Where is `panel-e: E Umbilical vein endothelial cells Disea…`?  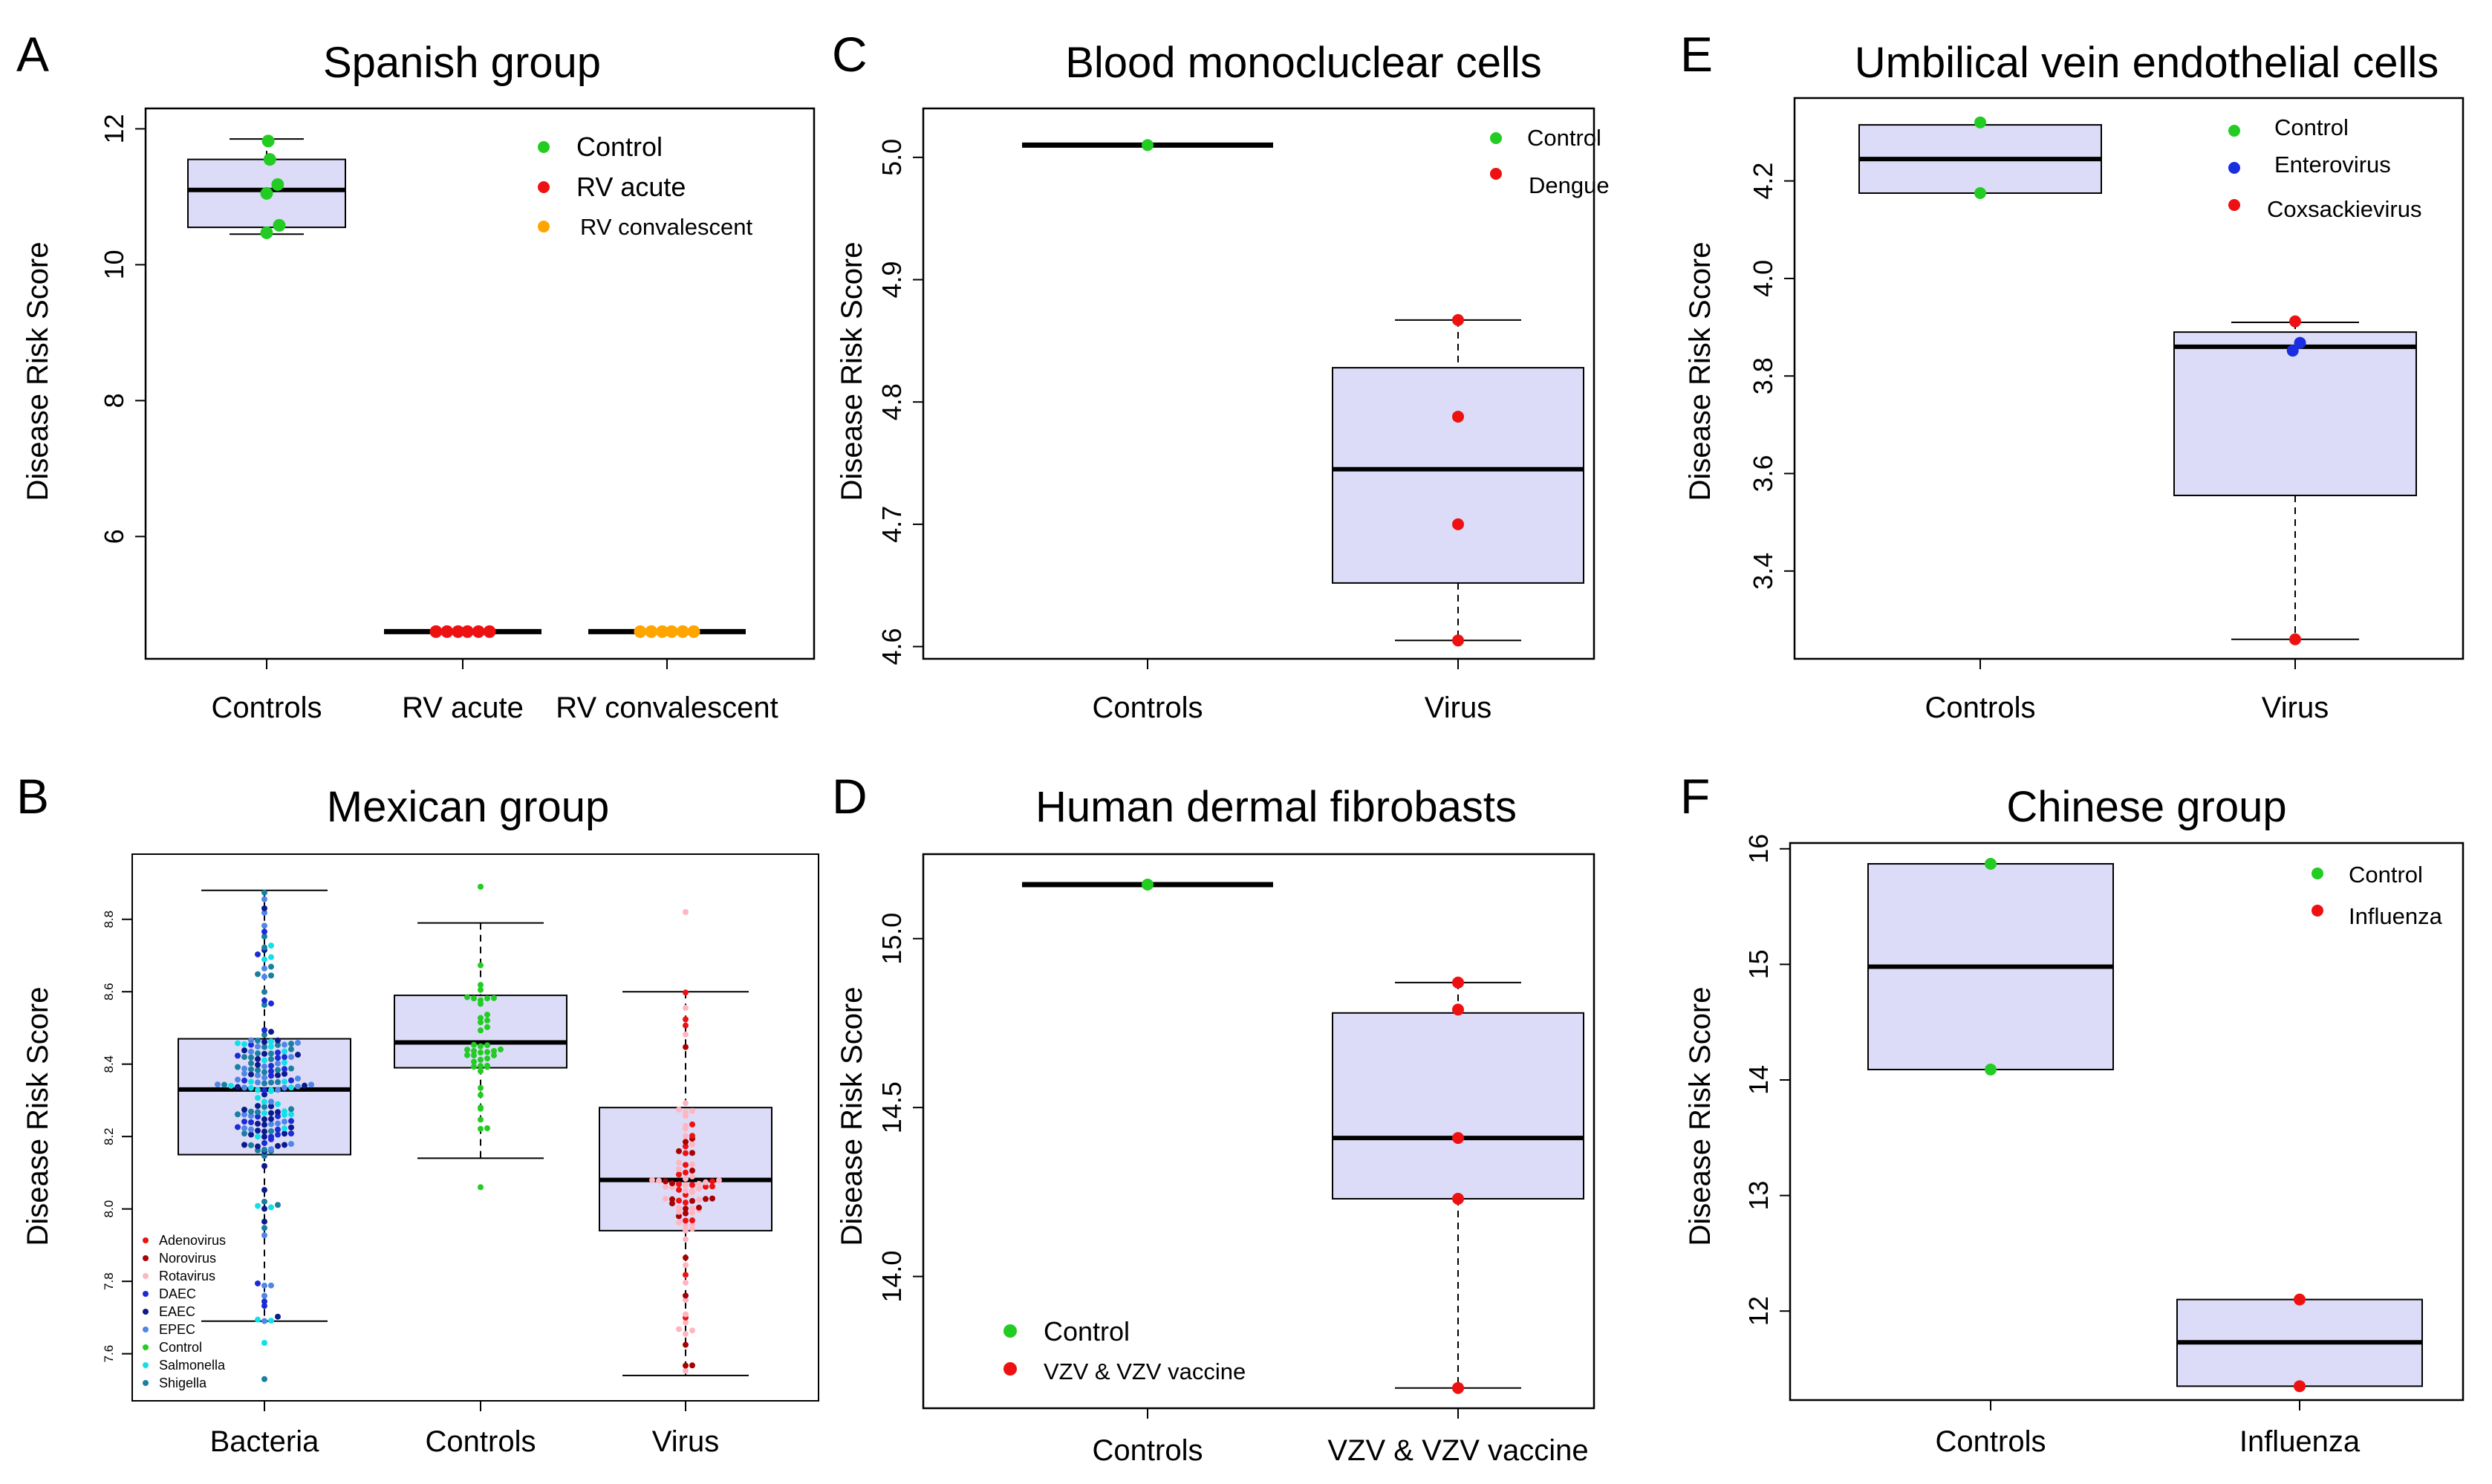
panel-e: E Umbilical vein endothelial cells Disea… is located at coordinates (2072, 376).